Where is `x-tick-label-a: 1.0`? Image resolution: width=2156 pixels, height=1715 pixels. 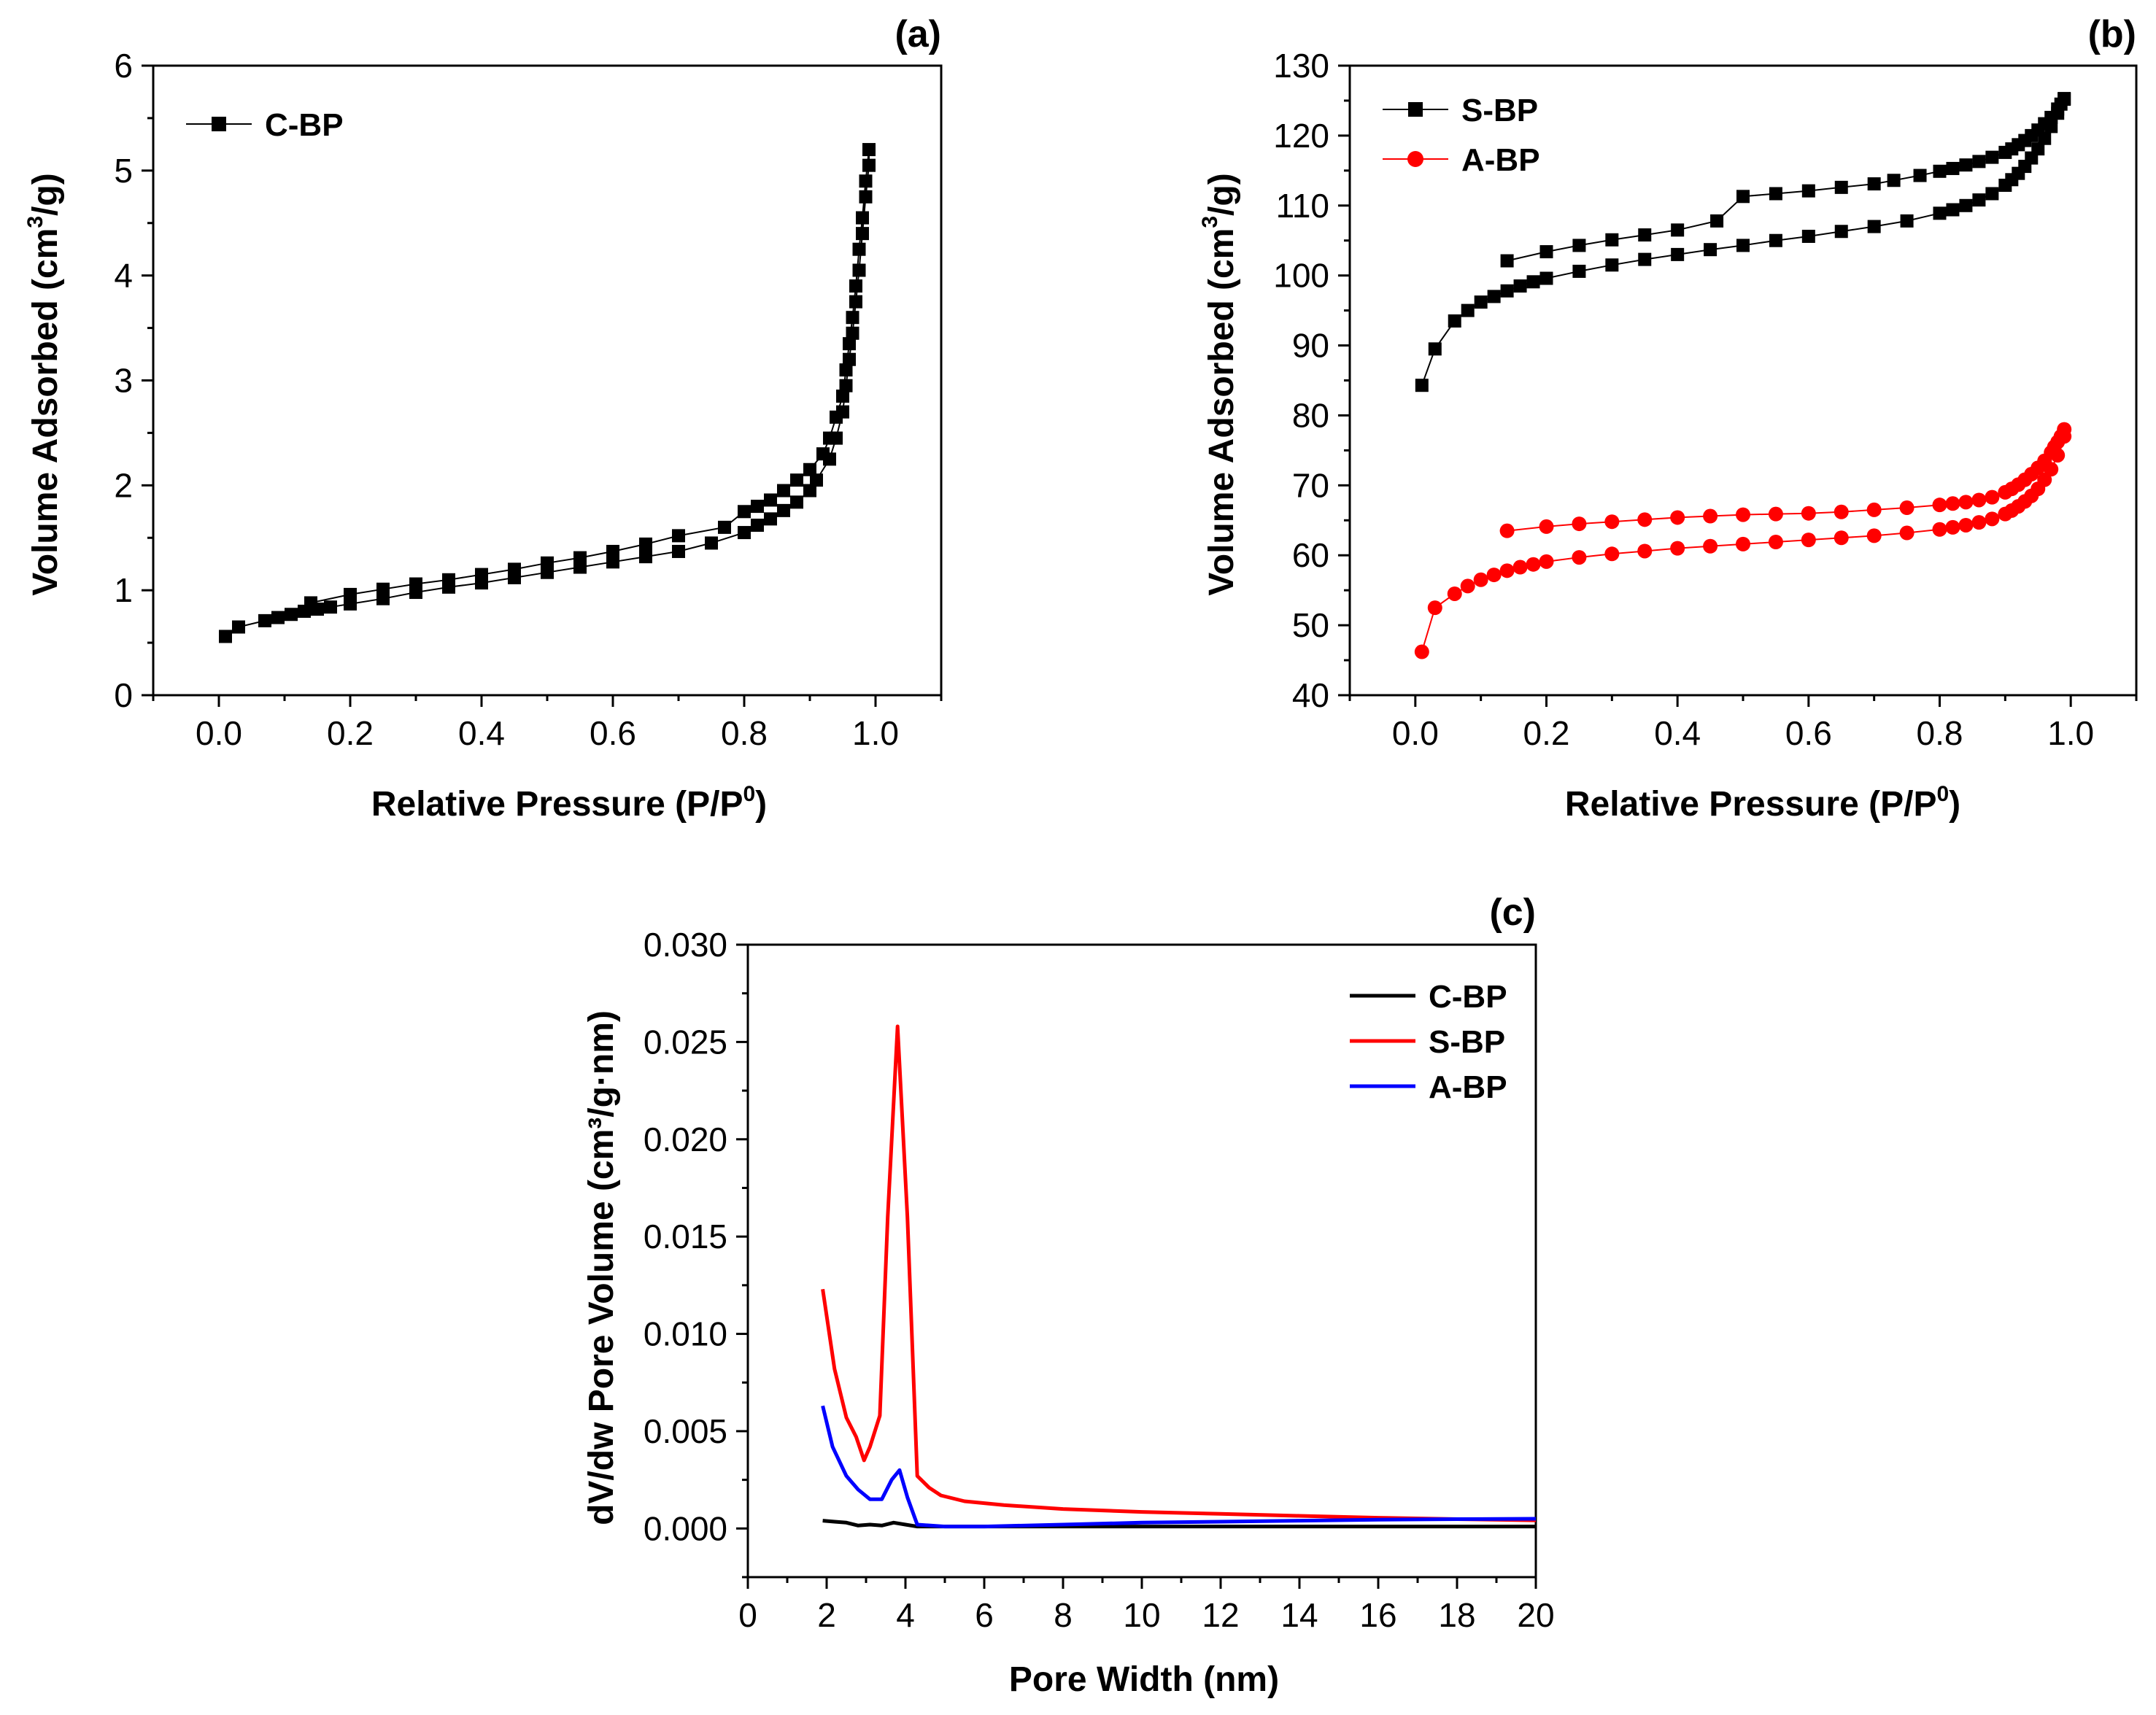
x-tick-label-a: 1.0 is located at coordinates (875, 733).